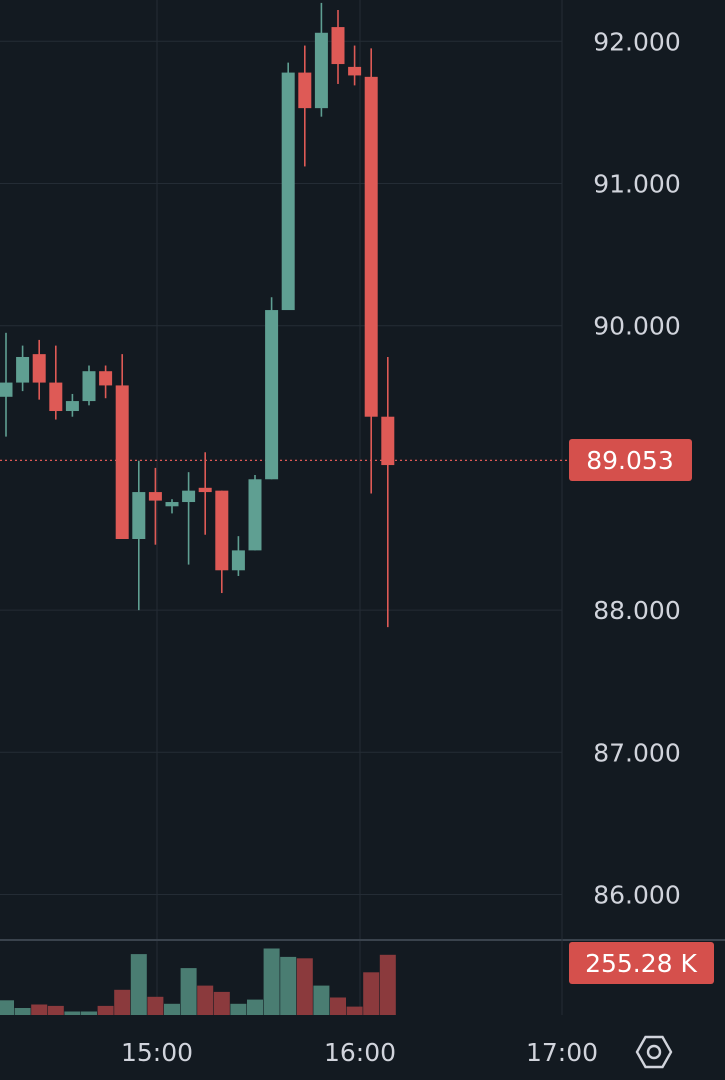 The width and height of the screenshot is (725, 1080). I want to click on x-tick-label: 17:00, so click(562, 1052).